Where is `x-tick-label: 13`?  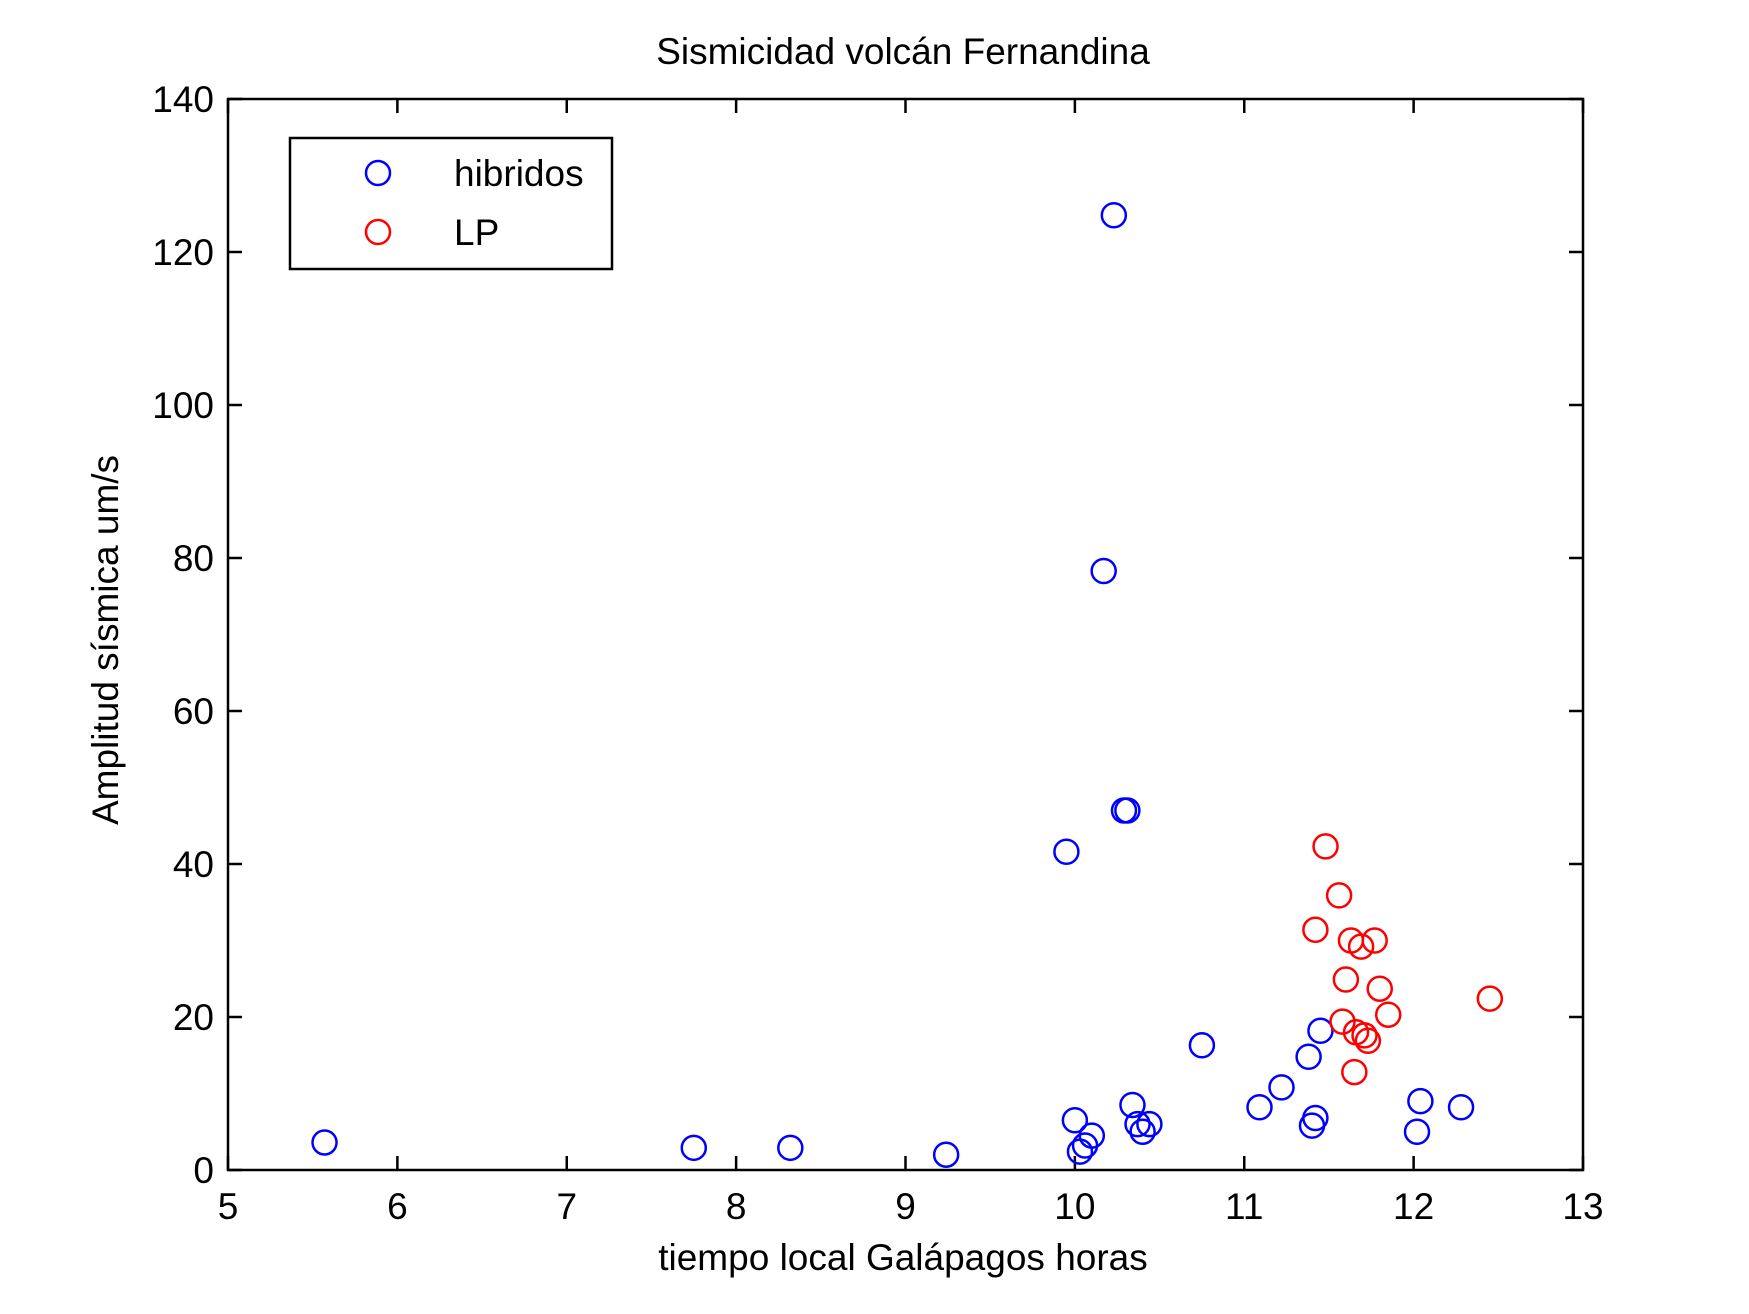 x-tick-label: 13 is located at coordinates (1582, 1206).